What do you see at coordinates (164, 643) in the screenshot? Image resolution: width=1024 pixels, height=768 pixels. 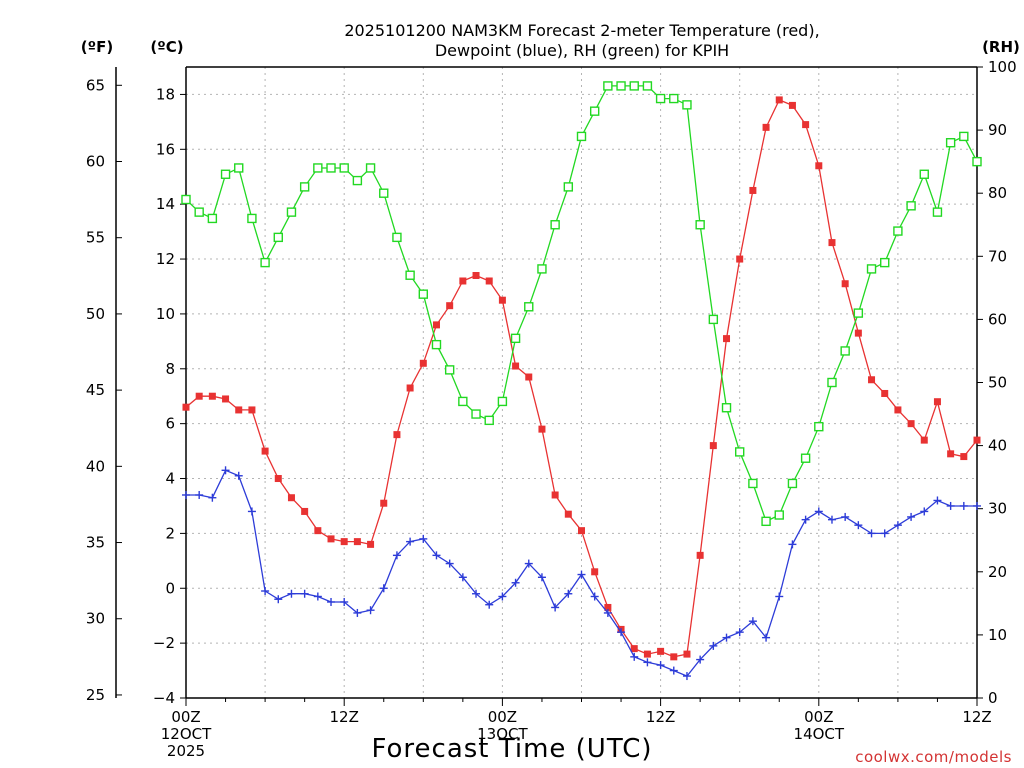 I see `celsius-tick-label: −2` at bounding box center [164, 643].